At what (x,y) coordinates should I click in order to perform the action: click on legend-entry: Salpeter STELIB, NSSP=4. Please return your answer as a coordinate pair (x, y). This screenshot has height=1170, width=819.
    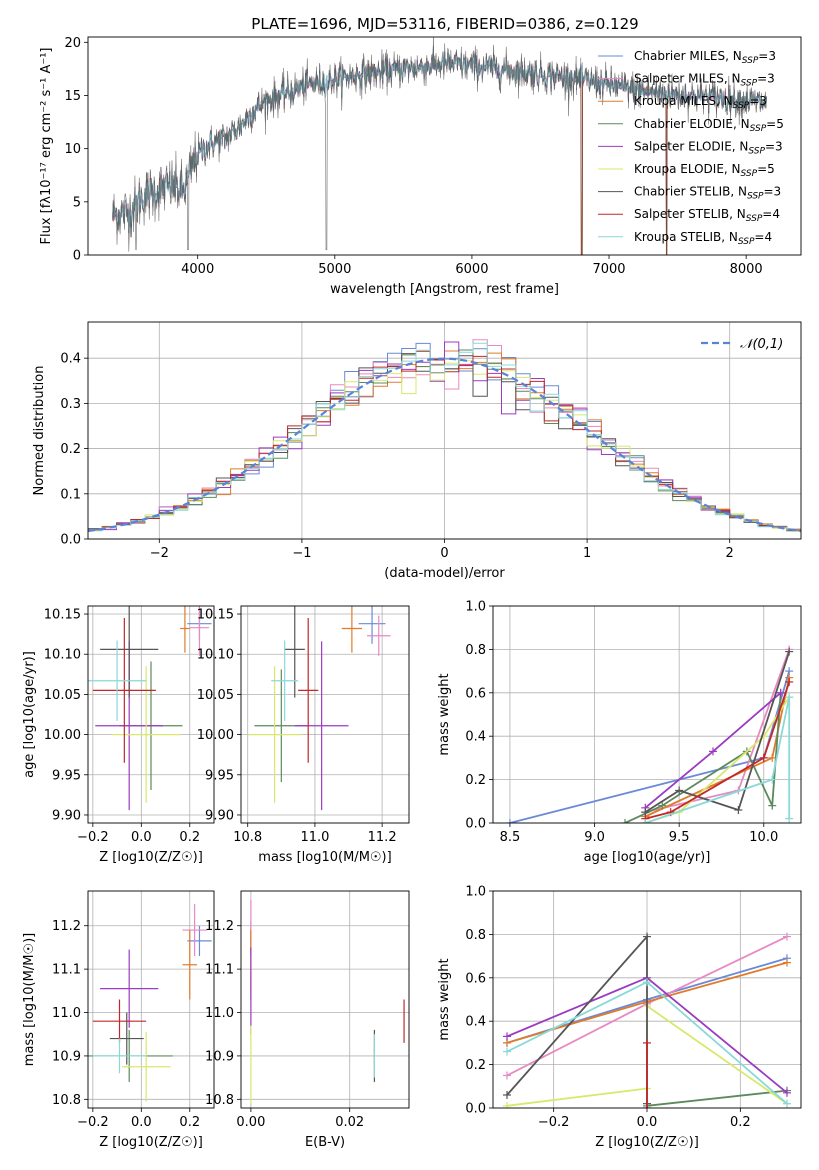
    Looking at the image, I should click on (707, 215).